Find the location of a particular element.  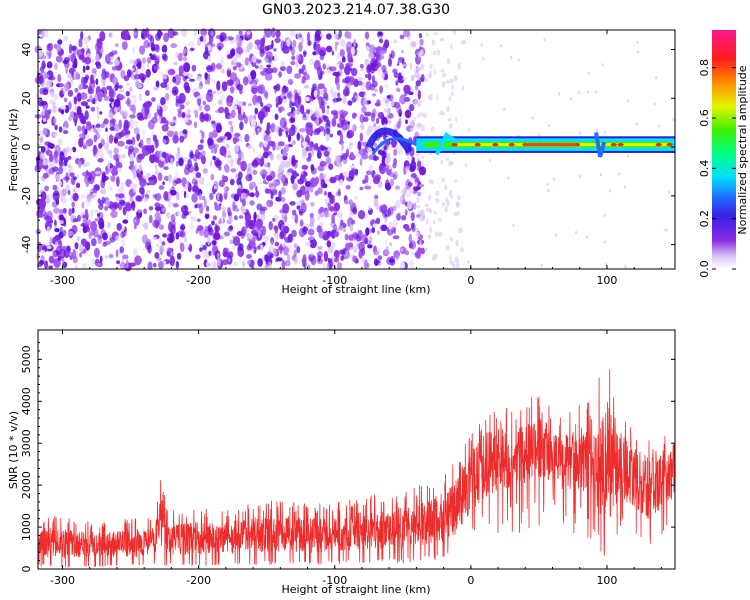

snr-y-tick-label-0: 0 is located at coordinates (26, 569).